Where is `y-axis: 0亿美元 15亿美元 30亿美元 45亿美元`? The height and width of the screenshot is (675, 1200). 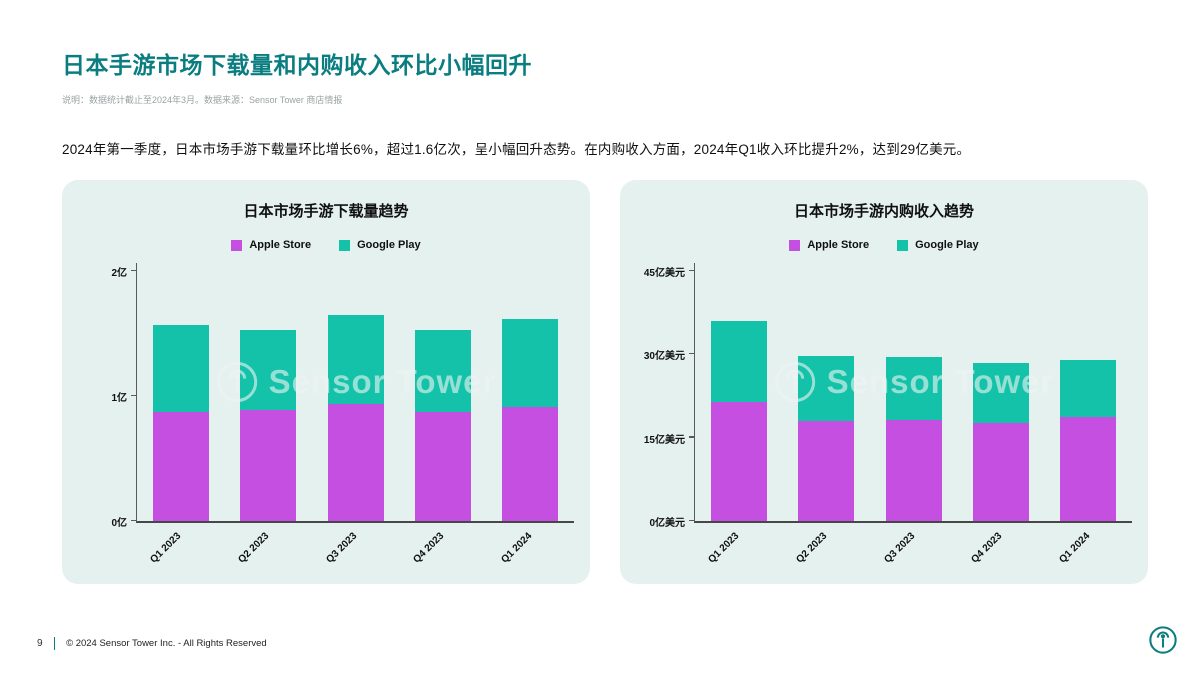 y-axis: 0亿美元 15亿美元 30亿美元 45亿美元 is located at coordinates (665, 396).